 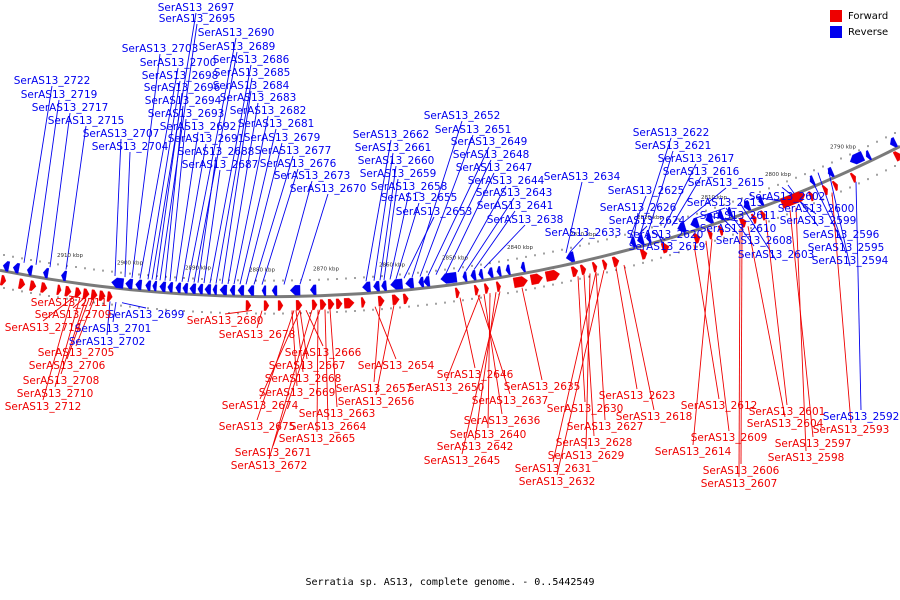 I want to click on gene-label: SerAS13_2715, so click(x=86, y=121).